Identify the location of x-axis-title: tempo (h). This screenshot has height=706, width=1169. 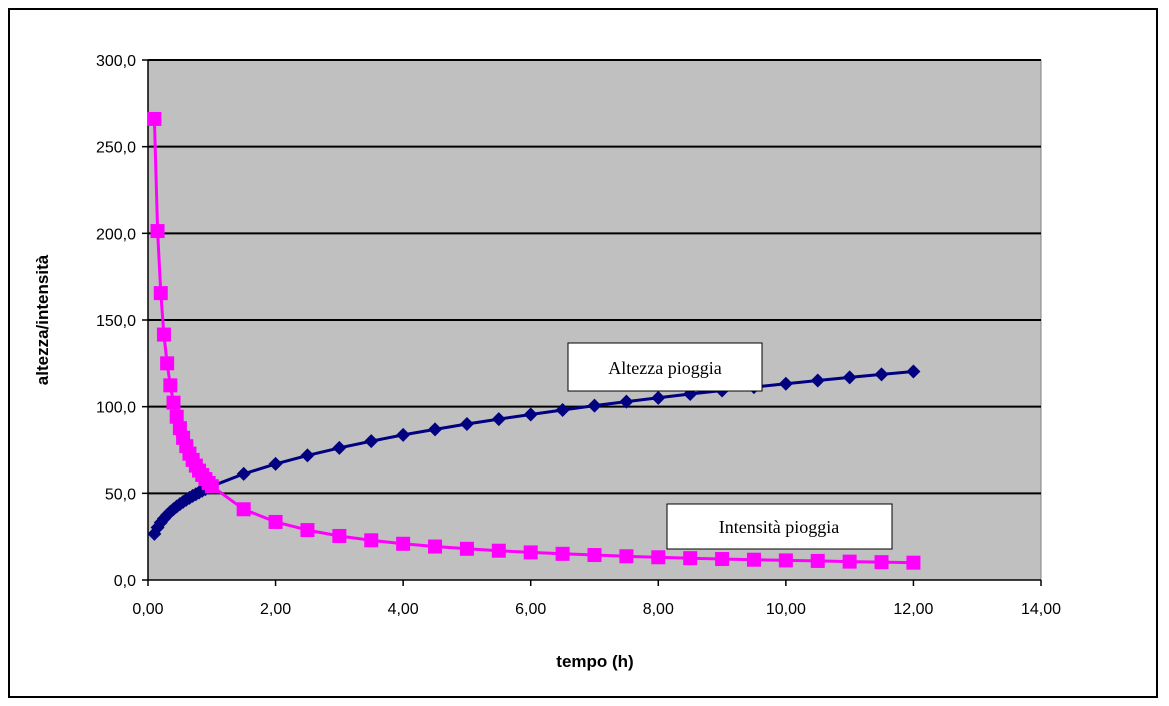
(594, 661).